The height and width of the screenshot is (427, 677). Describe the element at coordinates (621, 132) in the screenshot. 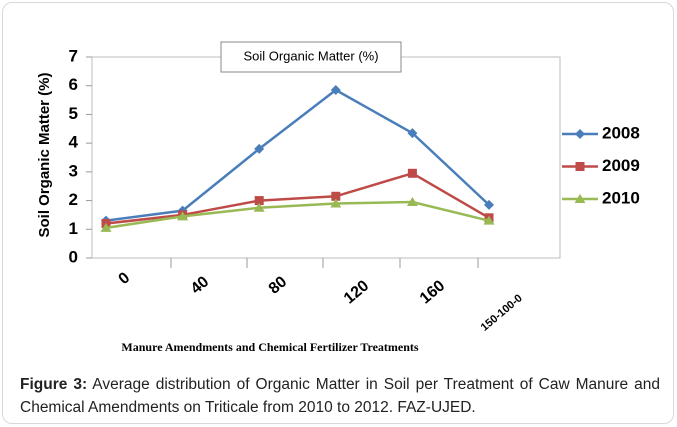

I see `legend-label: 2008` at that location.